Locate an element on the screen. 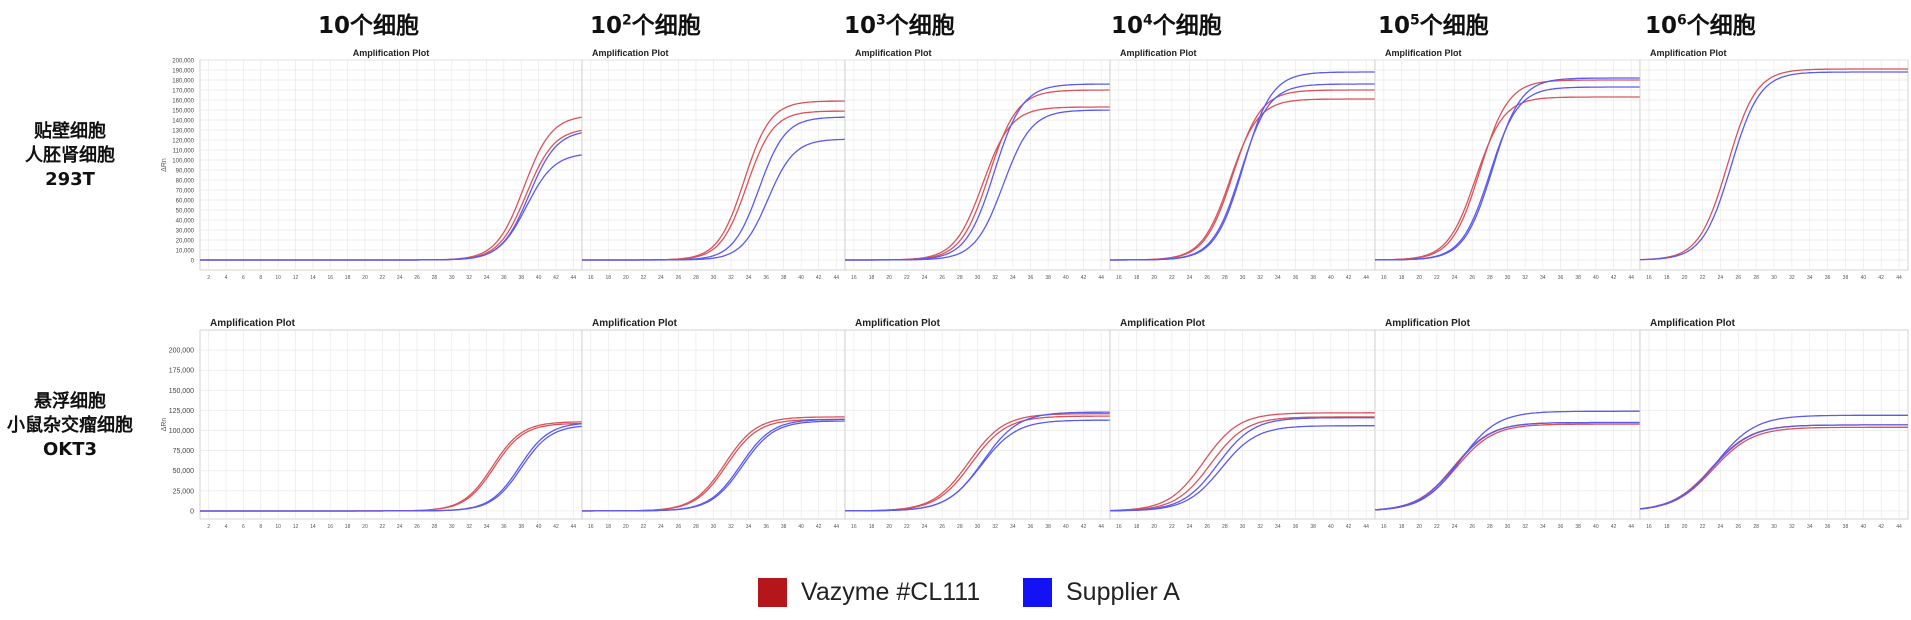 This screenshot has width=1911, height=620. column-header-10e5-cells: 105个细胞 is located at coordinates (1433, 23).